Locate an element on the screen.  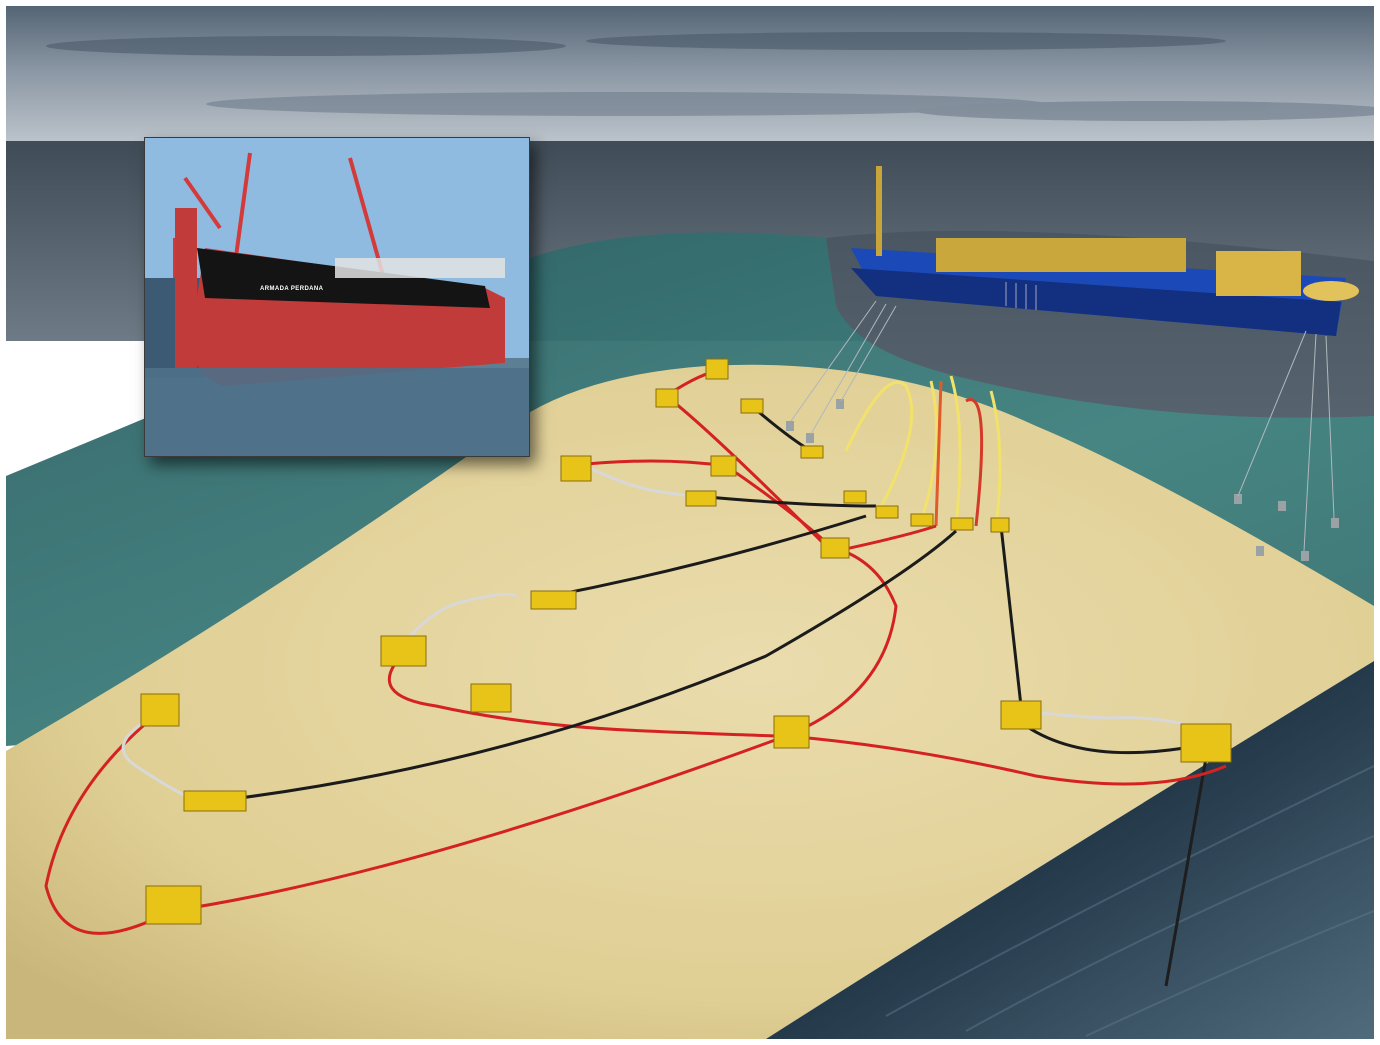
fpso-vessel is located at coordinates (1105, 251).